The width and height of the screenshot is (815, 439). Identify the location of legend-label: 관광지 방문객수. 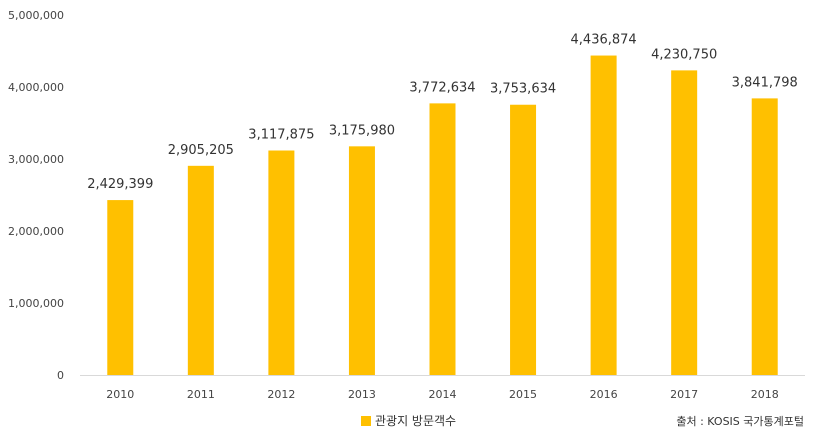
(415, 421).